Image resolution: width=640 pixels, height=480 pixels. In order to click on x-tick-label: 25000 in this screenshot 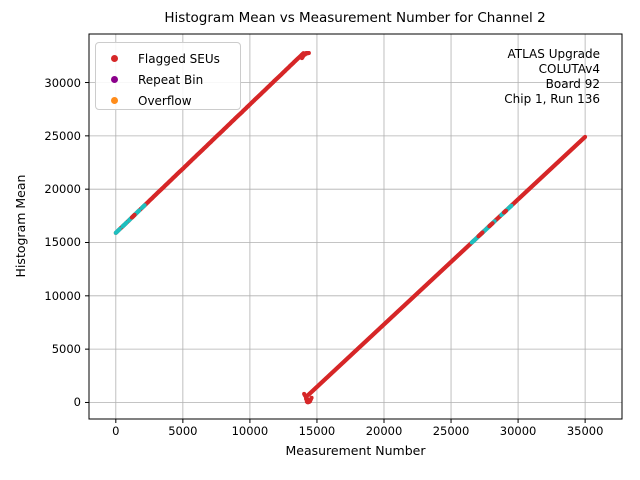, I will do `click(451, 431)`.